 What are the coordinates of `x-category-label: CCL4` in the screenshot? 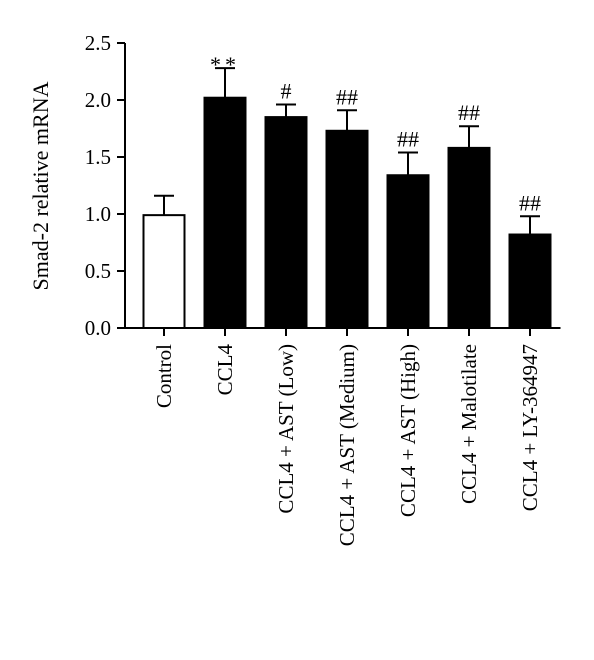 It's located at (225, 370).